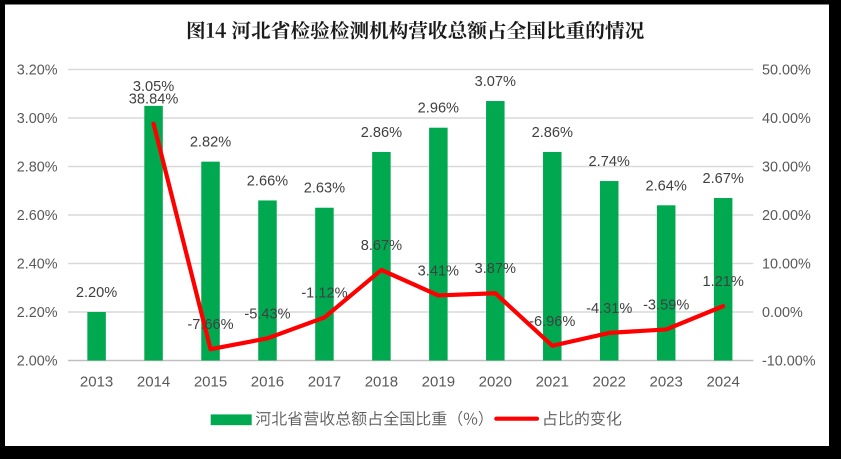 This screenshot has width=841, height=459. I want to click on svg-text: 10.00%, so click(786, 264).